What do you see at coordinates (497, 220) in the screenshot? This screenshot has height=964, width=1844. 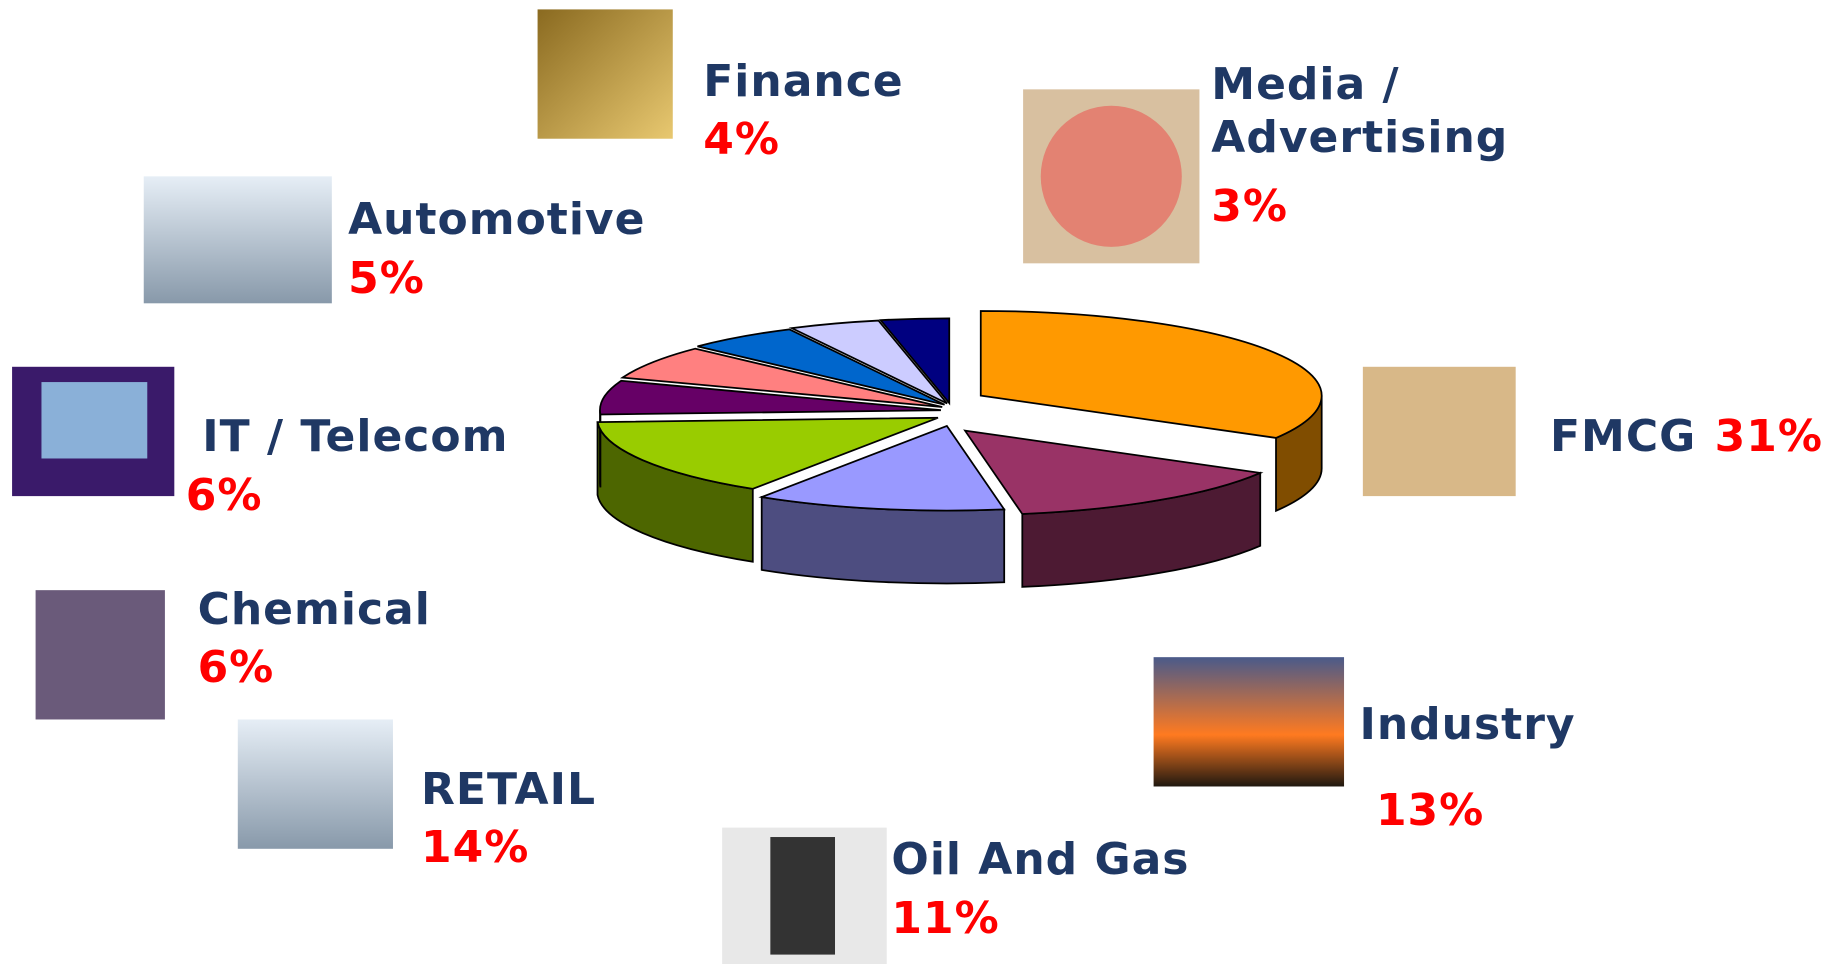 I see `category-label: Automotive` at bounding box center [497, 220].